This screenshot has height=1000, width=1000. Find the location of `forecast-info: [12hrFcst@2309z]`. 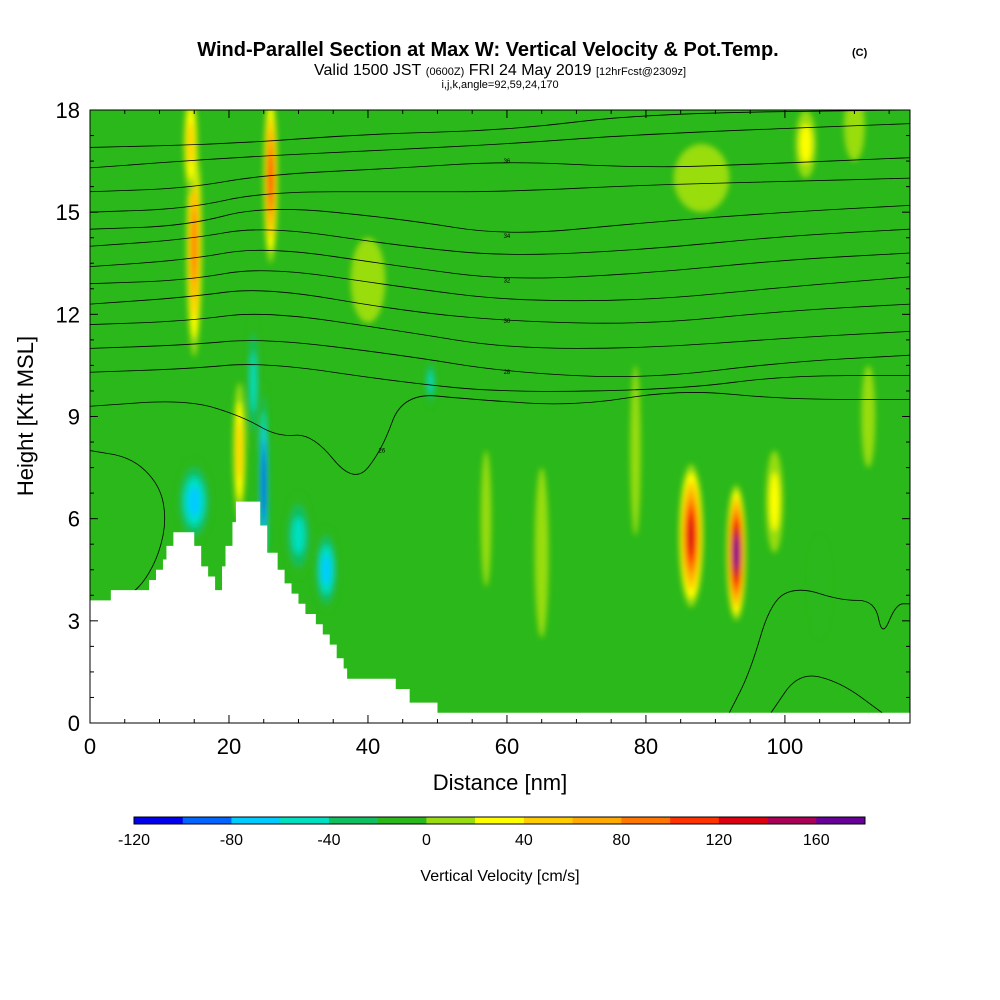

forecast-info: [12hrFcst@2309z] is located at coordinates (641, 72).